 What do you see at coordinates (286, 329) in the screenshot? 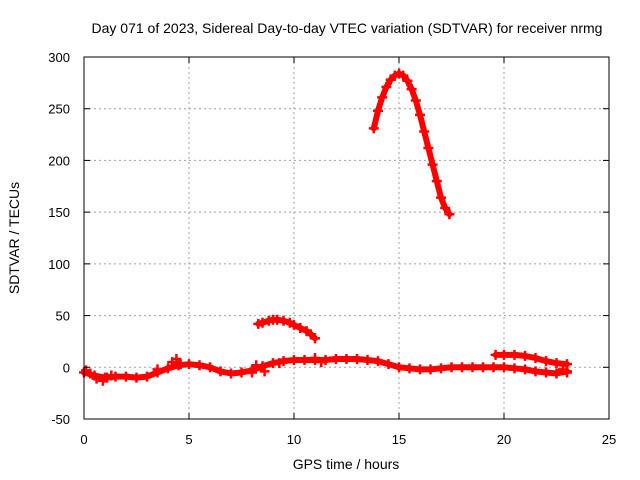
I see `series-arc-mid-hump` at bounding box center [286, 329].